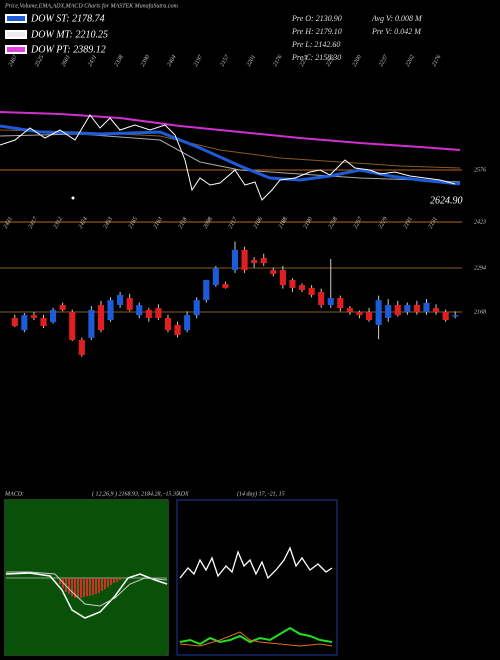 The width and height of the screenshot is (500, 660). I want to click on di-plus, so click(256, 636).